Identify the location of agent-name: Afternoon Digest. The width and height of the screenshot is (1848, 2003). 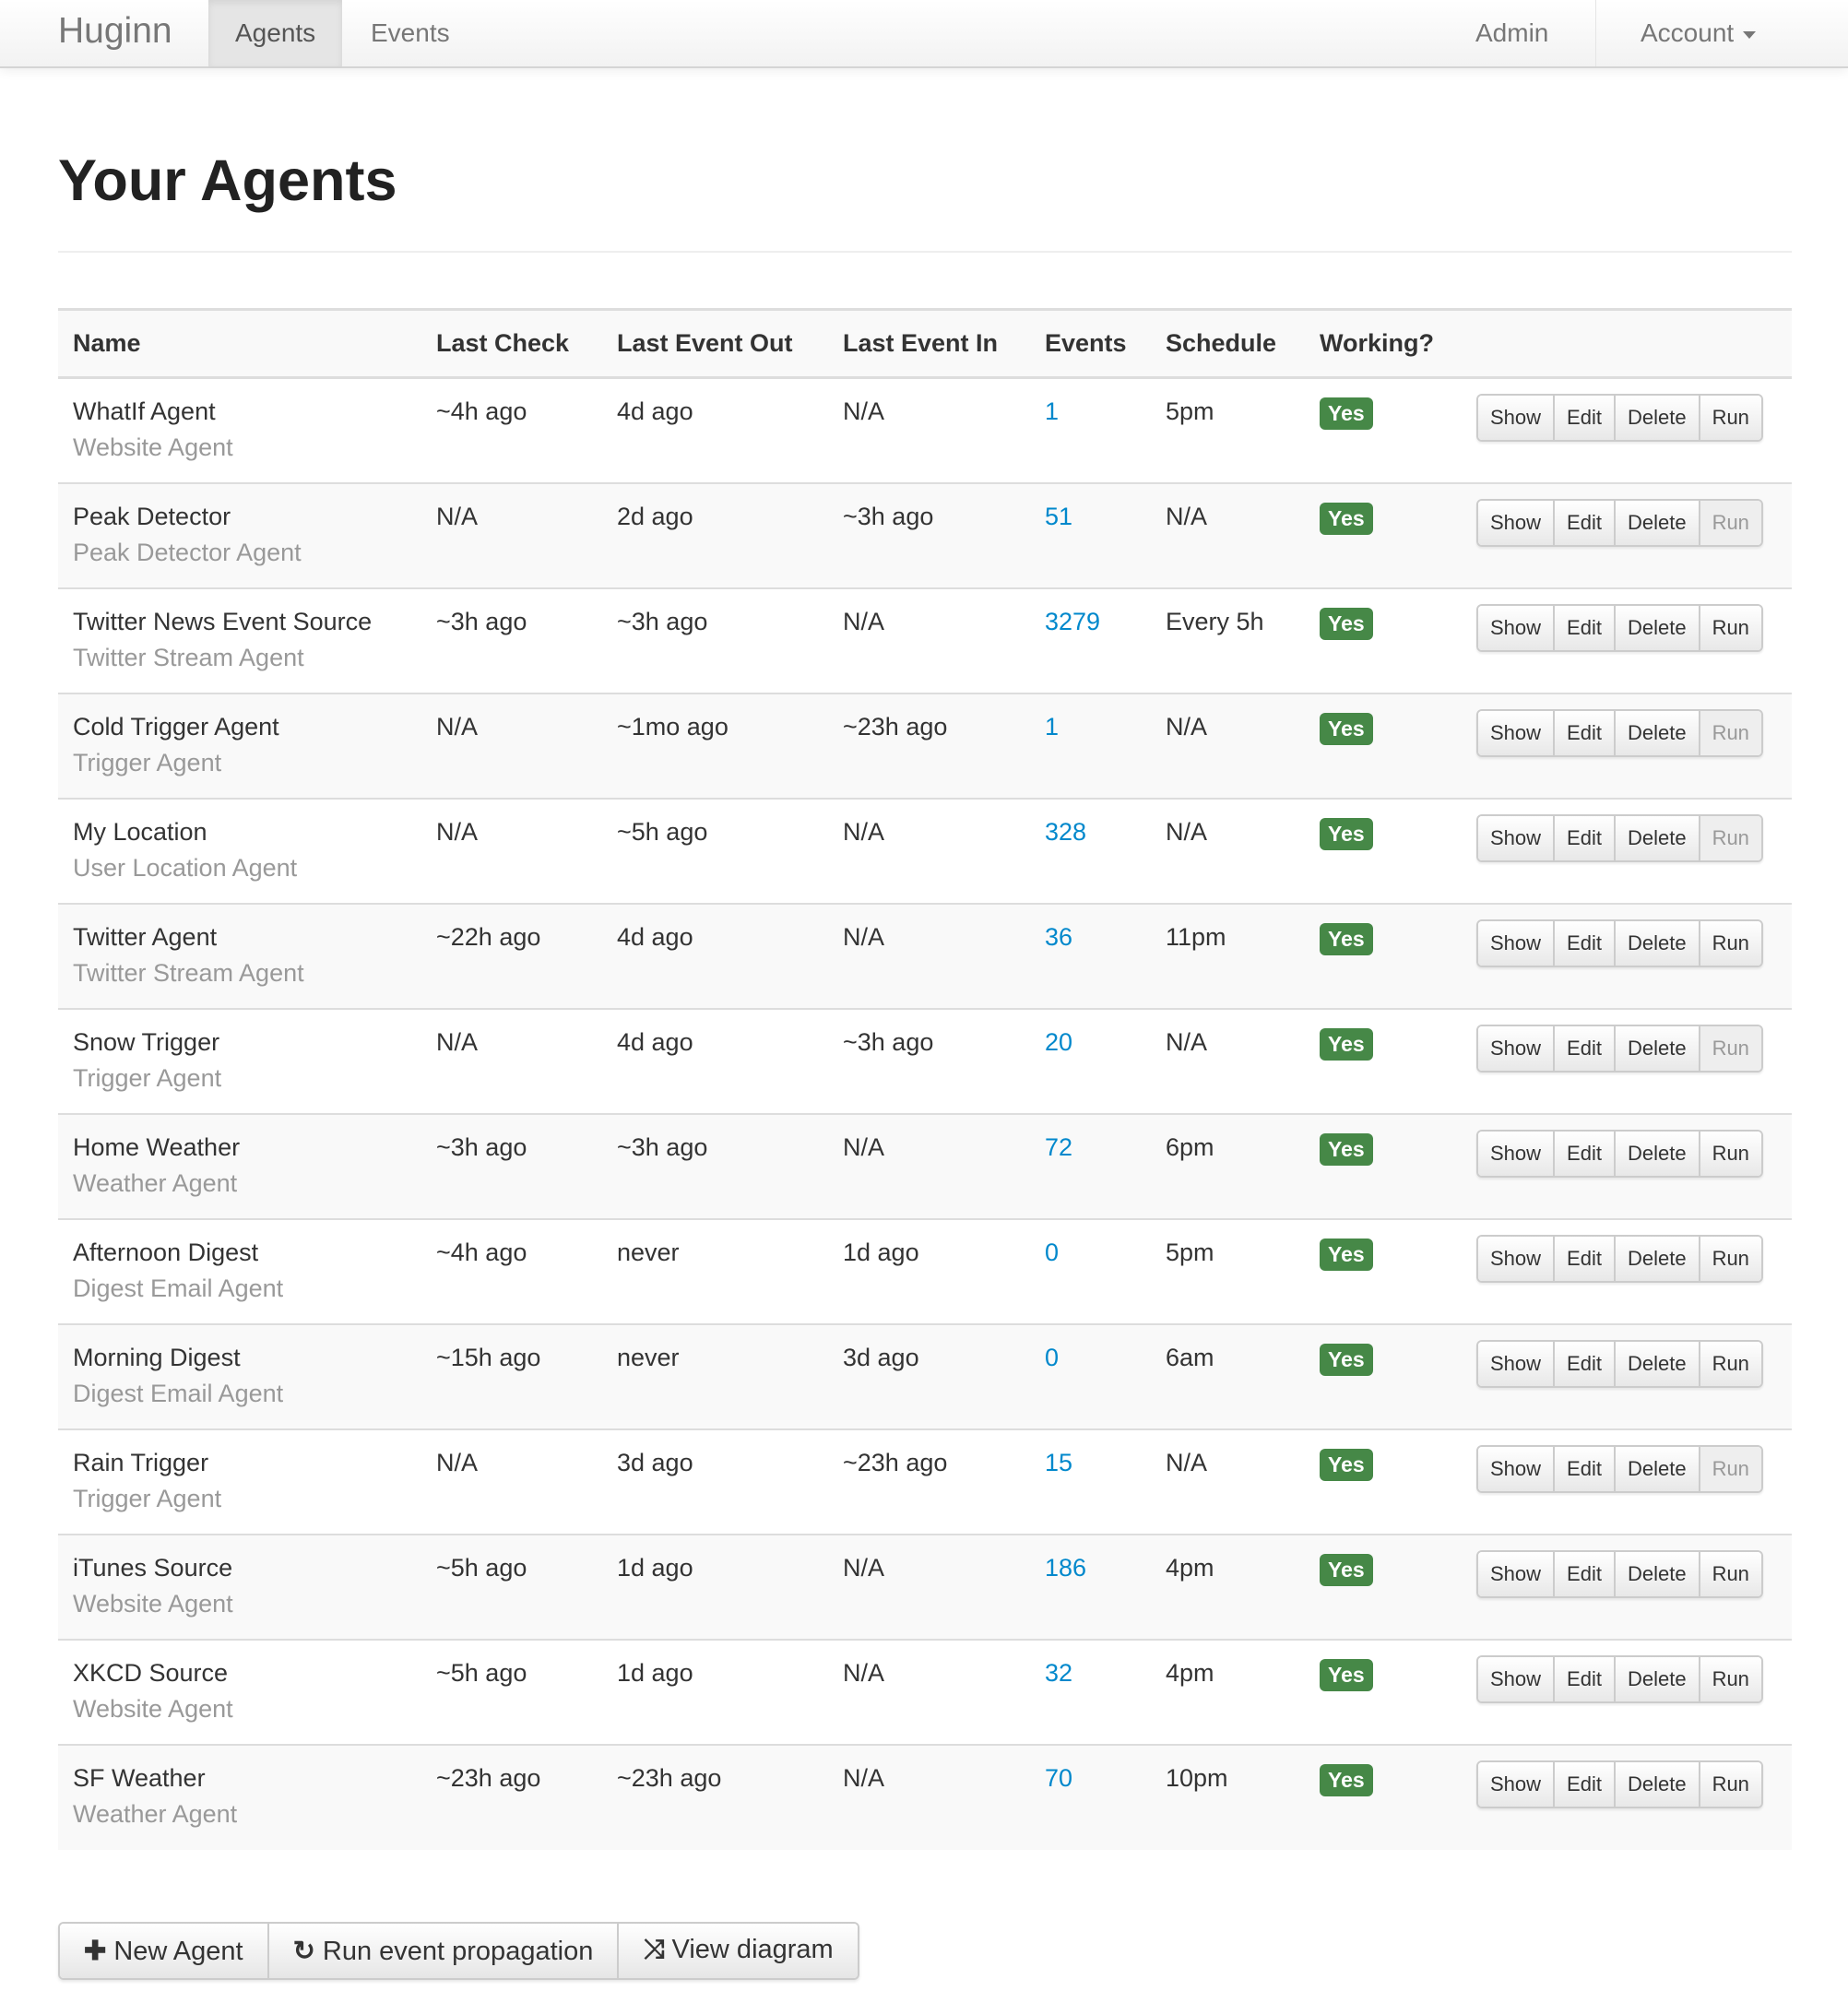
(166, 1252).